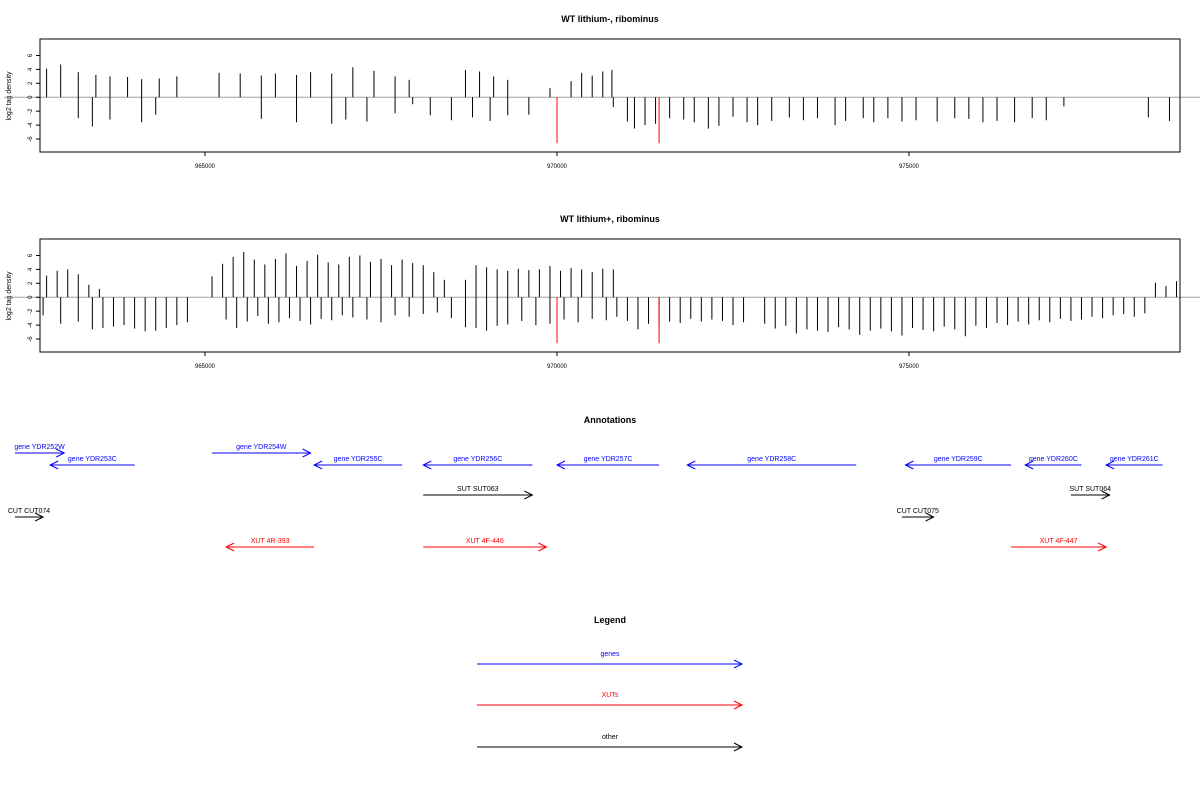 This screenshot has height=800, width=1200. I want to click on feature-label: gene YDR254W, so click(261, 447).